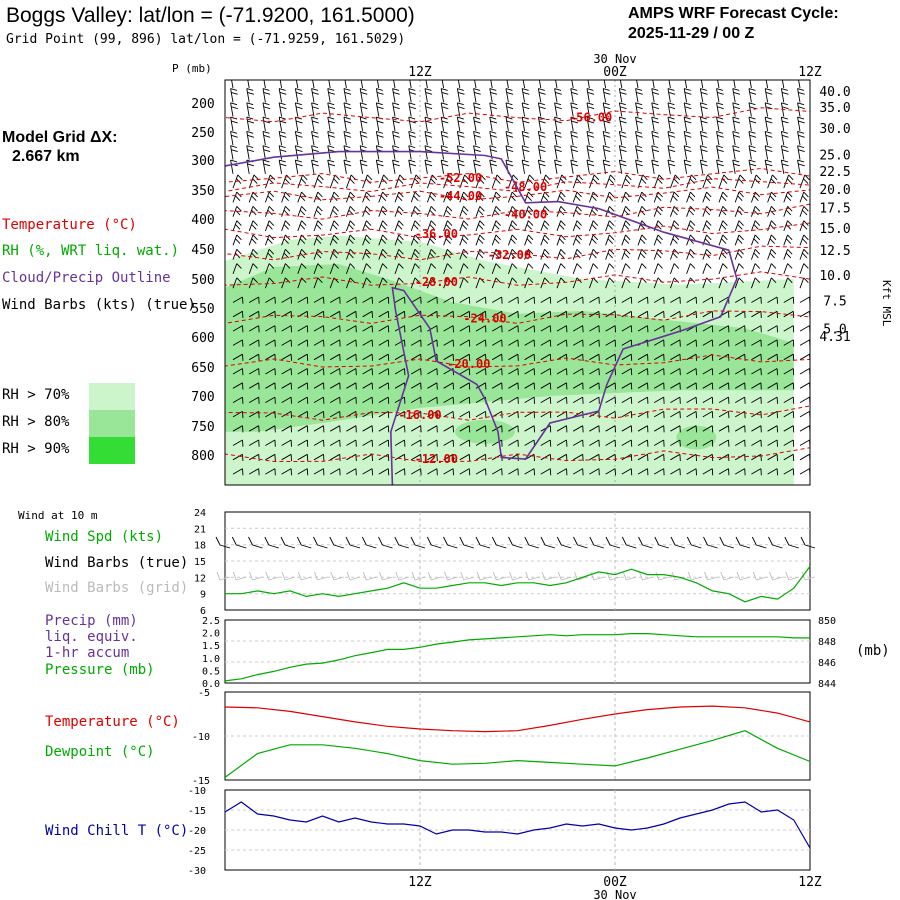 The width and height of the screenshot is (900, 900). Describe the element at coordinates (517, 736) in the screenshot. I see `temp-dew-frame` at that location.